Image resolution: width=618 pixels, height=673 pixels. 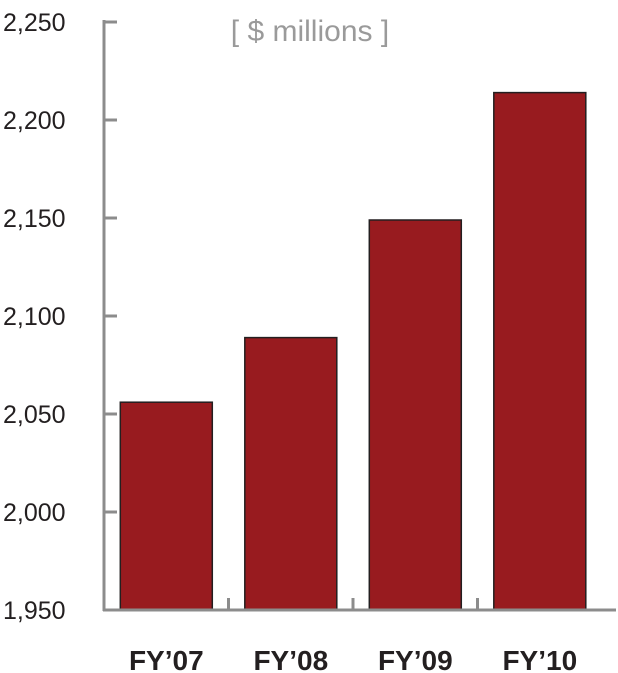 What do you see at coordinates (415, 659) in the screenshot?
I see `x-tick-label: FY’09` at bounding box center [415, 659].